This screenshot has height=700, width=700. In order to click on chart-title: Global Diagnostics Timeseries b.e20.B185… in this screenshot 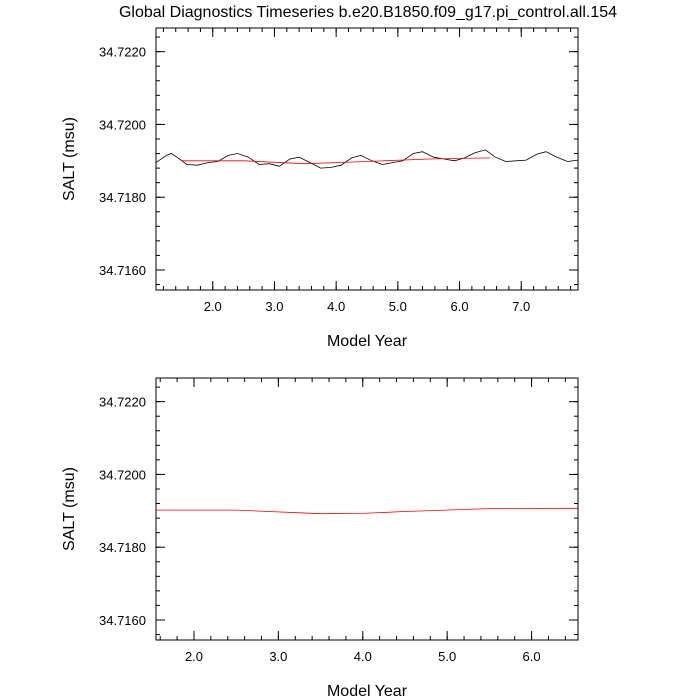, I will do `click(368, 12)`.